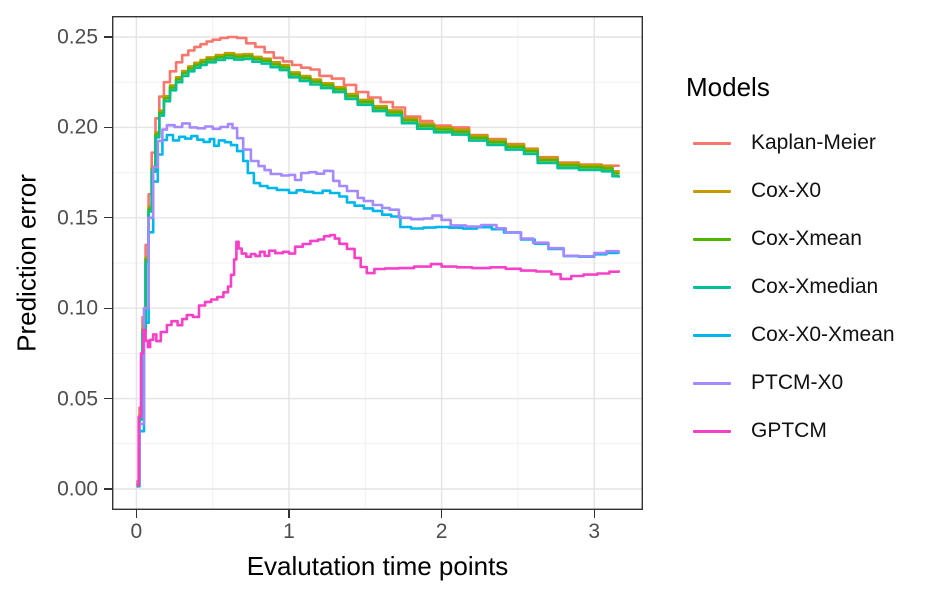 Image resolution: width=950 pixels, height=600 pixels. I want to click on legend-key-line-cox-x0-xmean, so click(712, 335).